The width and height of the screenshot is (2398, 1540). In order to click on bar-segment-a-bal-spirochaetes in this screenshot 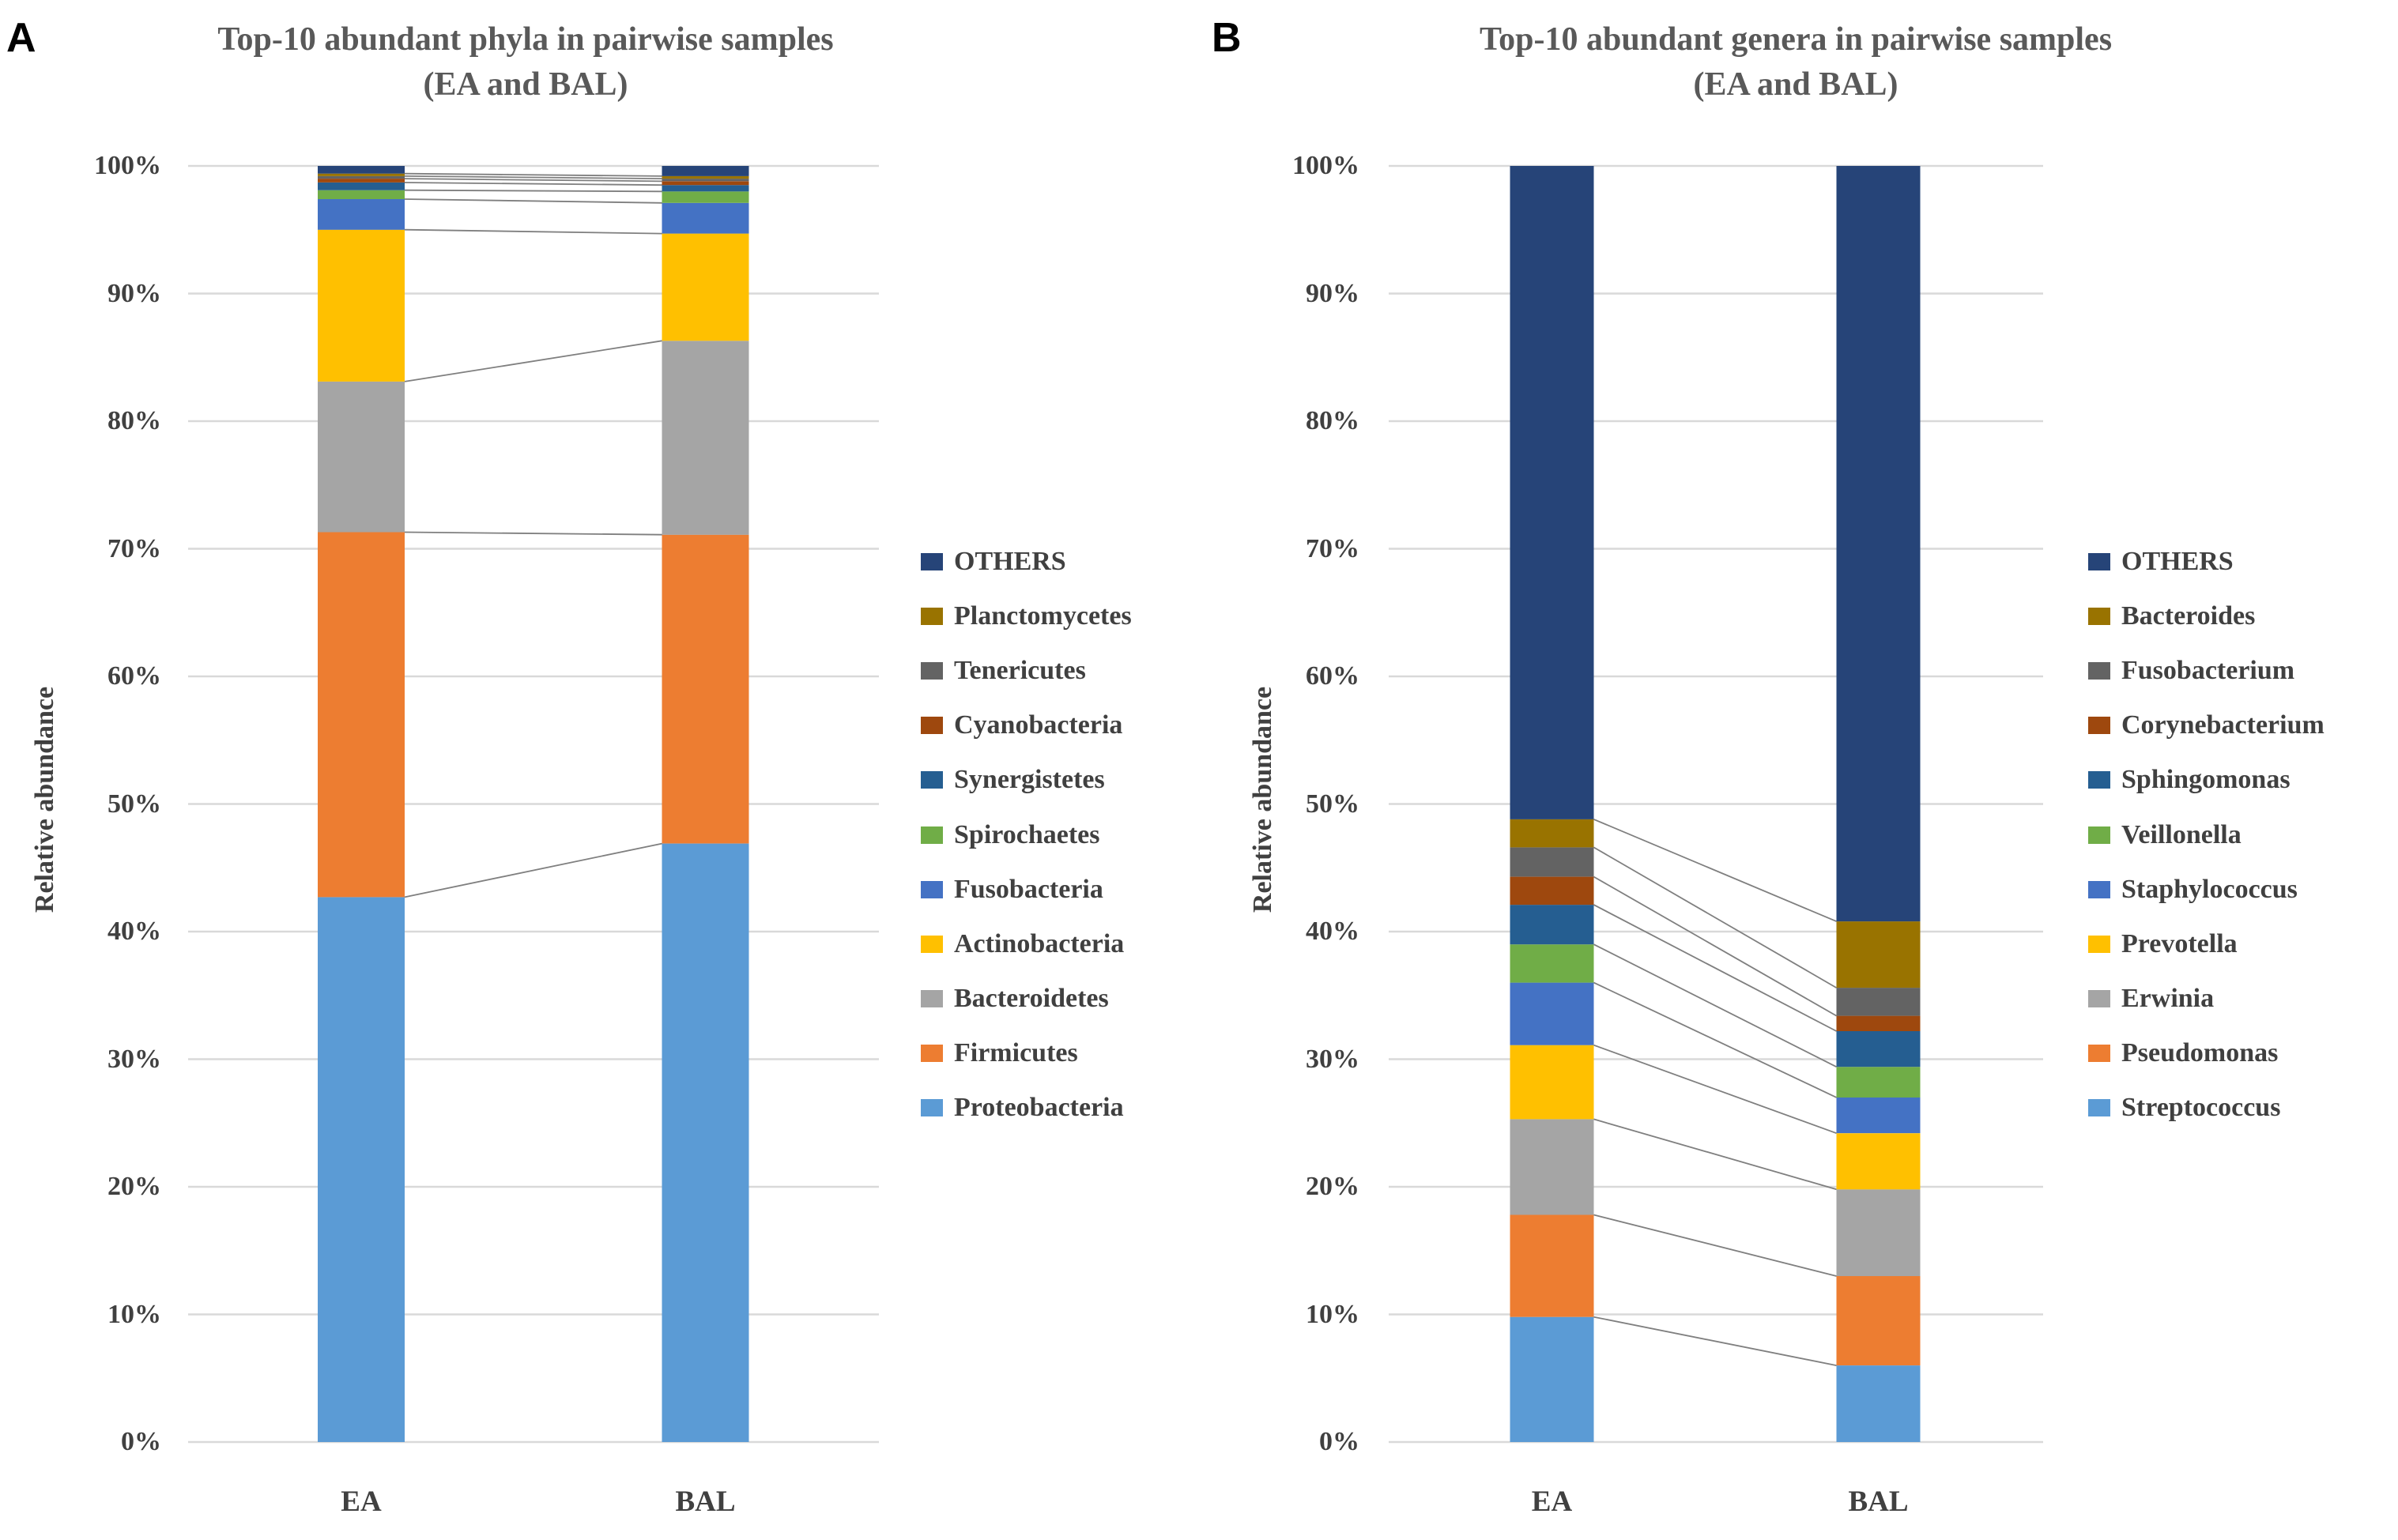, I will do `click(705, 197)`.